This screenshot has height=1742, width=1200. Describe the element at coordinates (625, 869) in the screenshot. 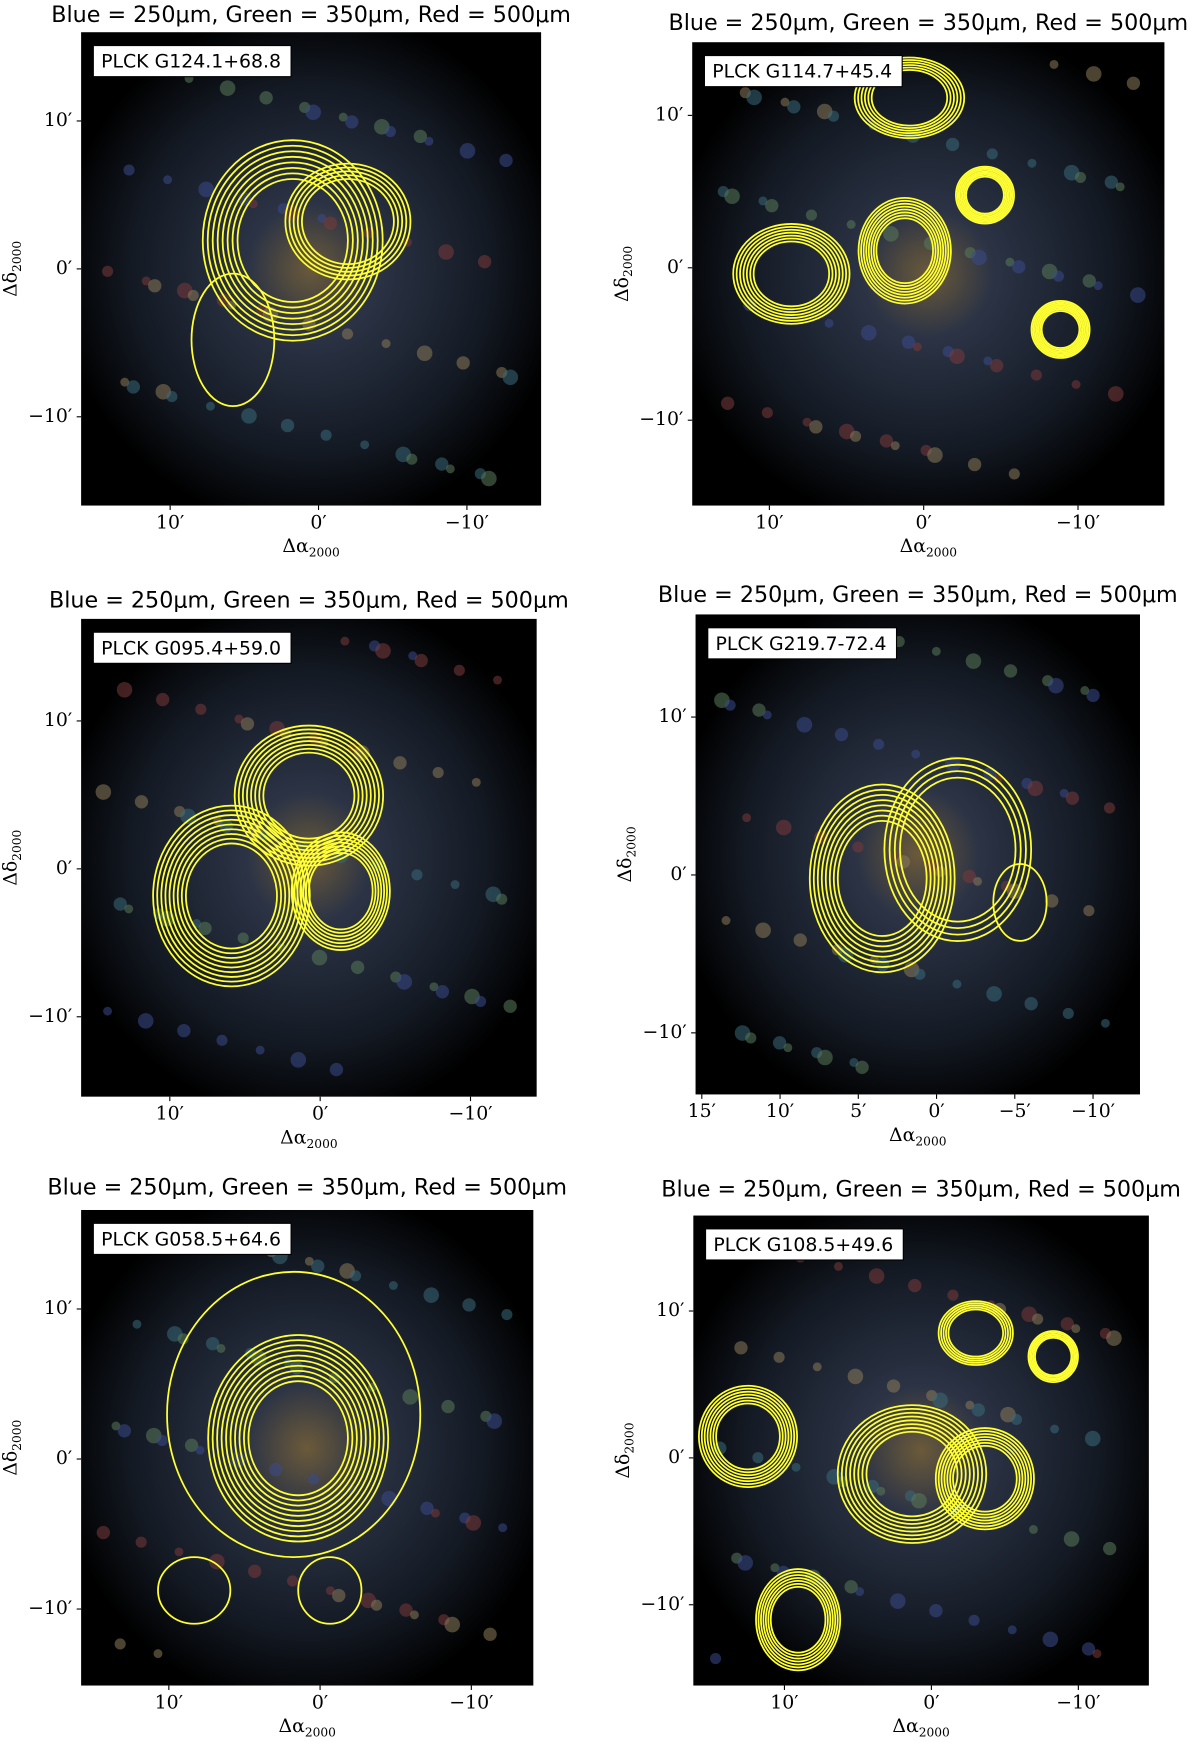

I see `y-axis-label-main: Δδ` at that location.